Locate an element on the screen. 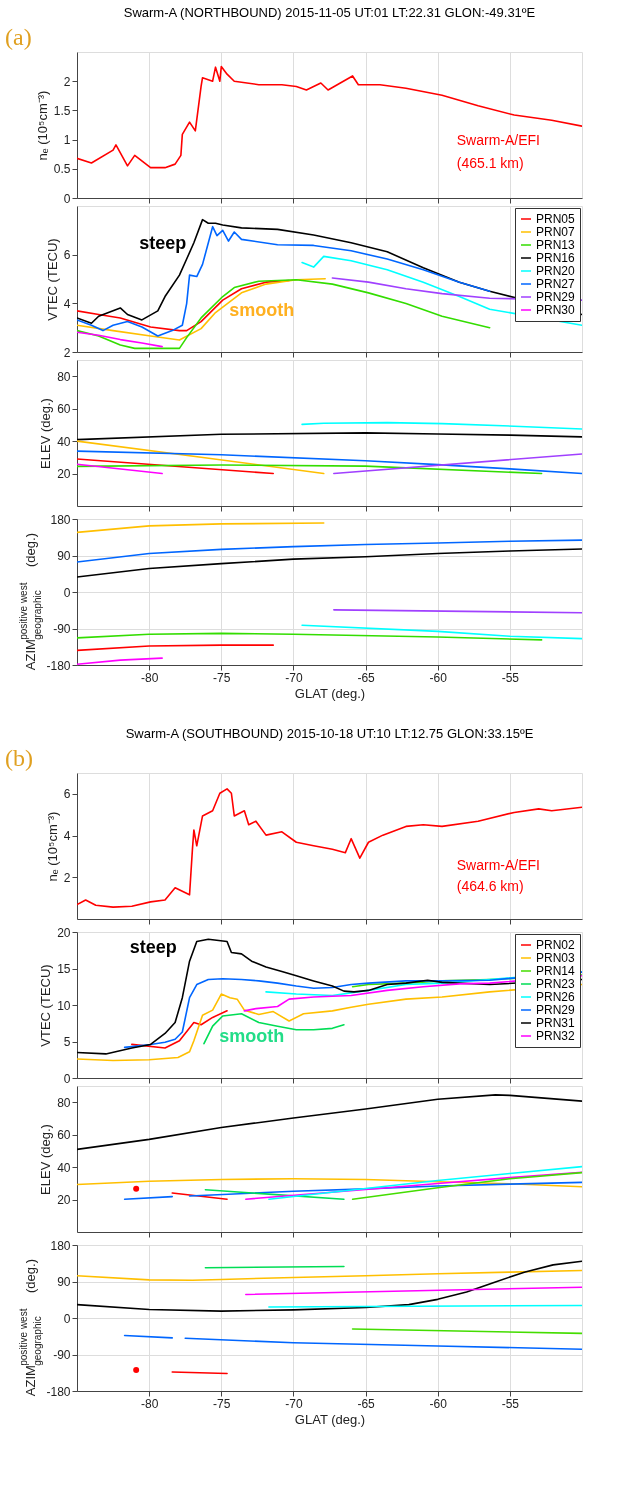  chart-title: Swarm-A (NORTHBOUND) 2015-11-05 UT:01 LT:22.31 GLON:-49.31ºE is located at coordinates (329, 12).